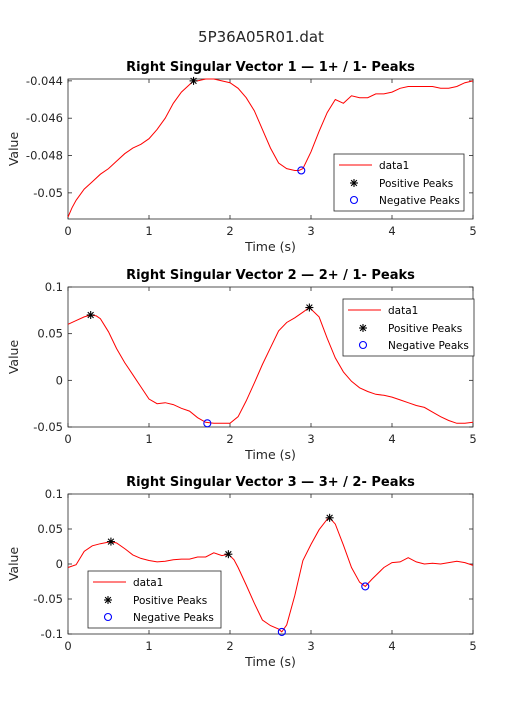 The width and height of the screenshot is (523, 717). What do you see at coordinates (270, 482) in the screenshot?
I see `subplot-title: Right Singular Vector 3 — 3+ / 2- Peaks` at bounding box center [270, 482].